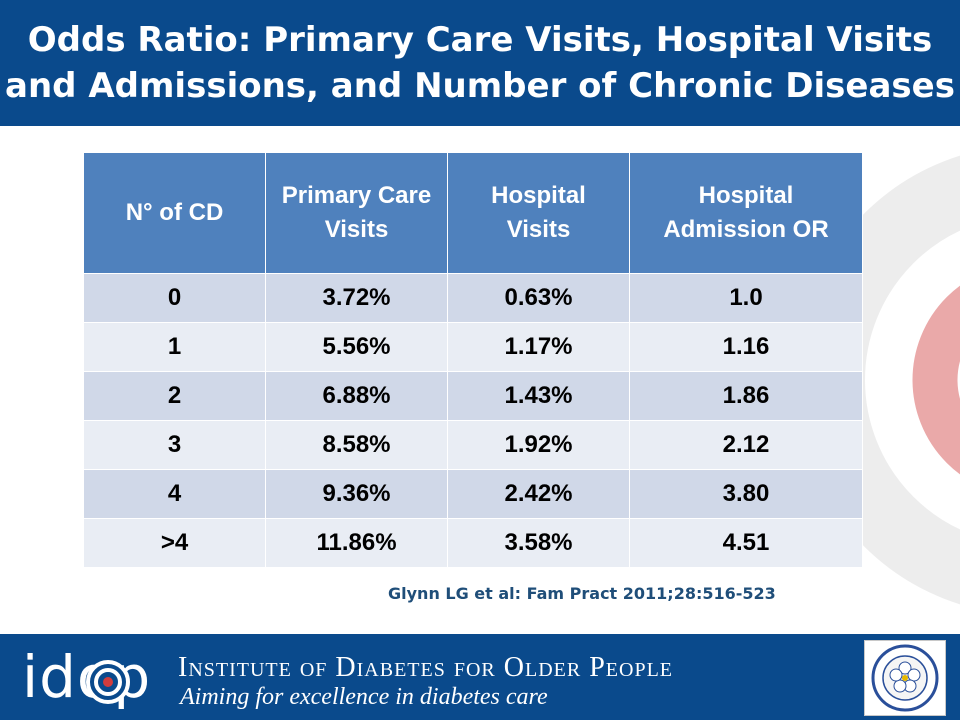 The image size is (960, 720). What do you see at coordinates (174, 494) in the screenshot?
I see `table-cell: 4` at bounding box center [174, 494].